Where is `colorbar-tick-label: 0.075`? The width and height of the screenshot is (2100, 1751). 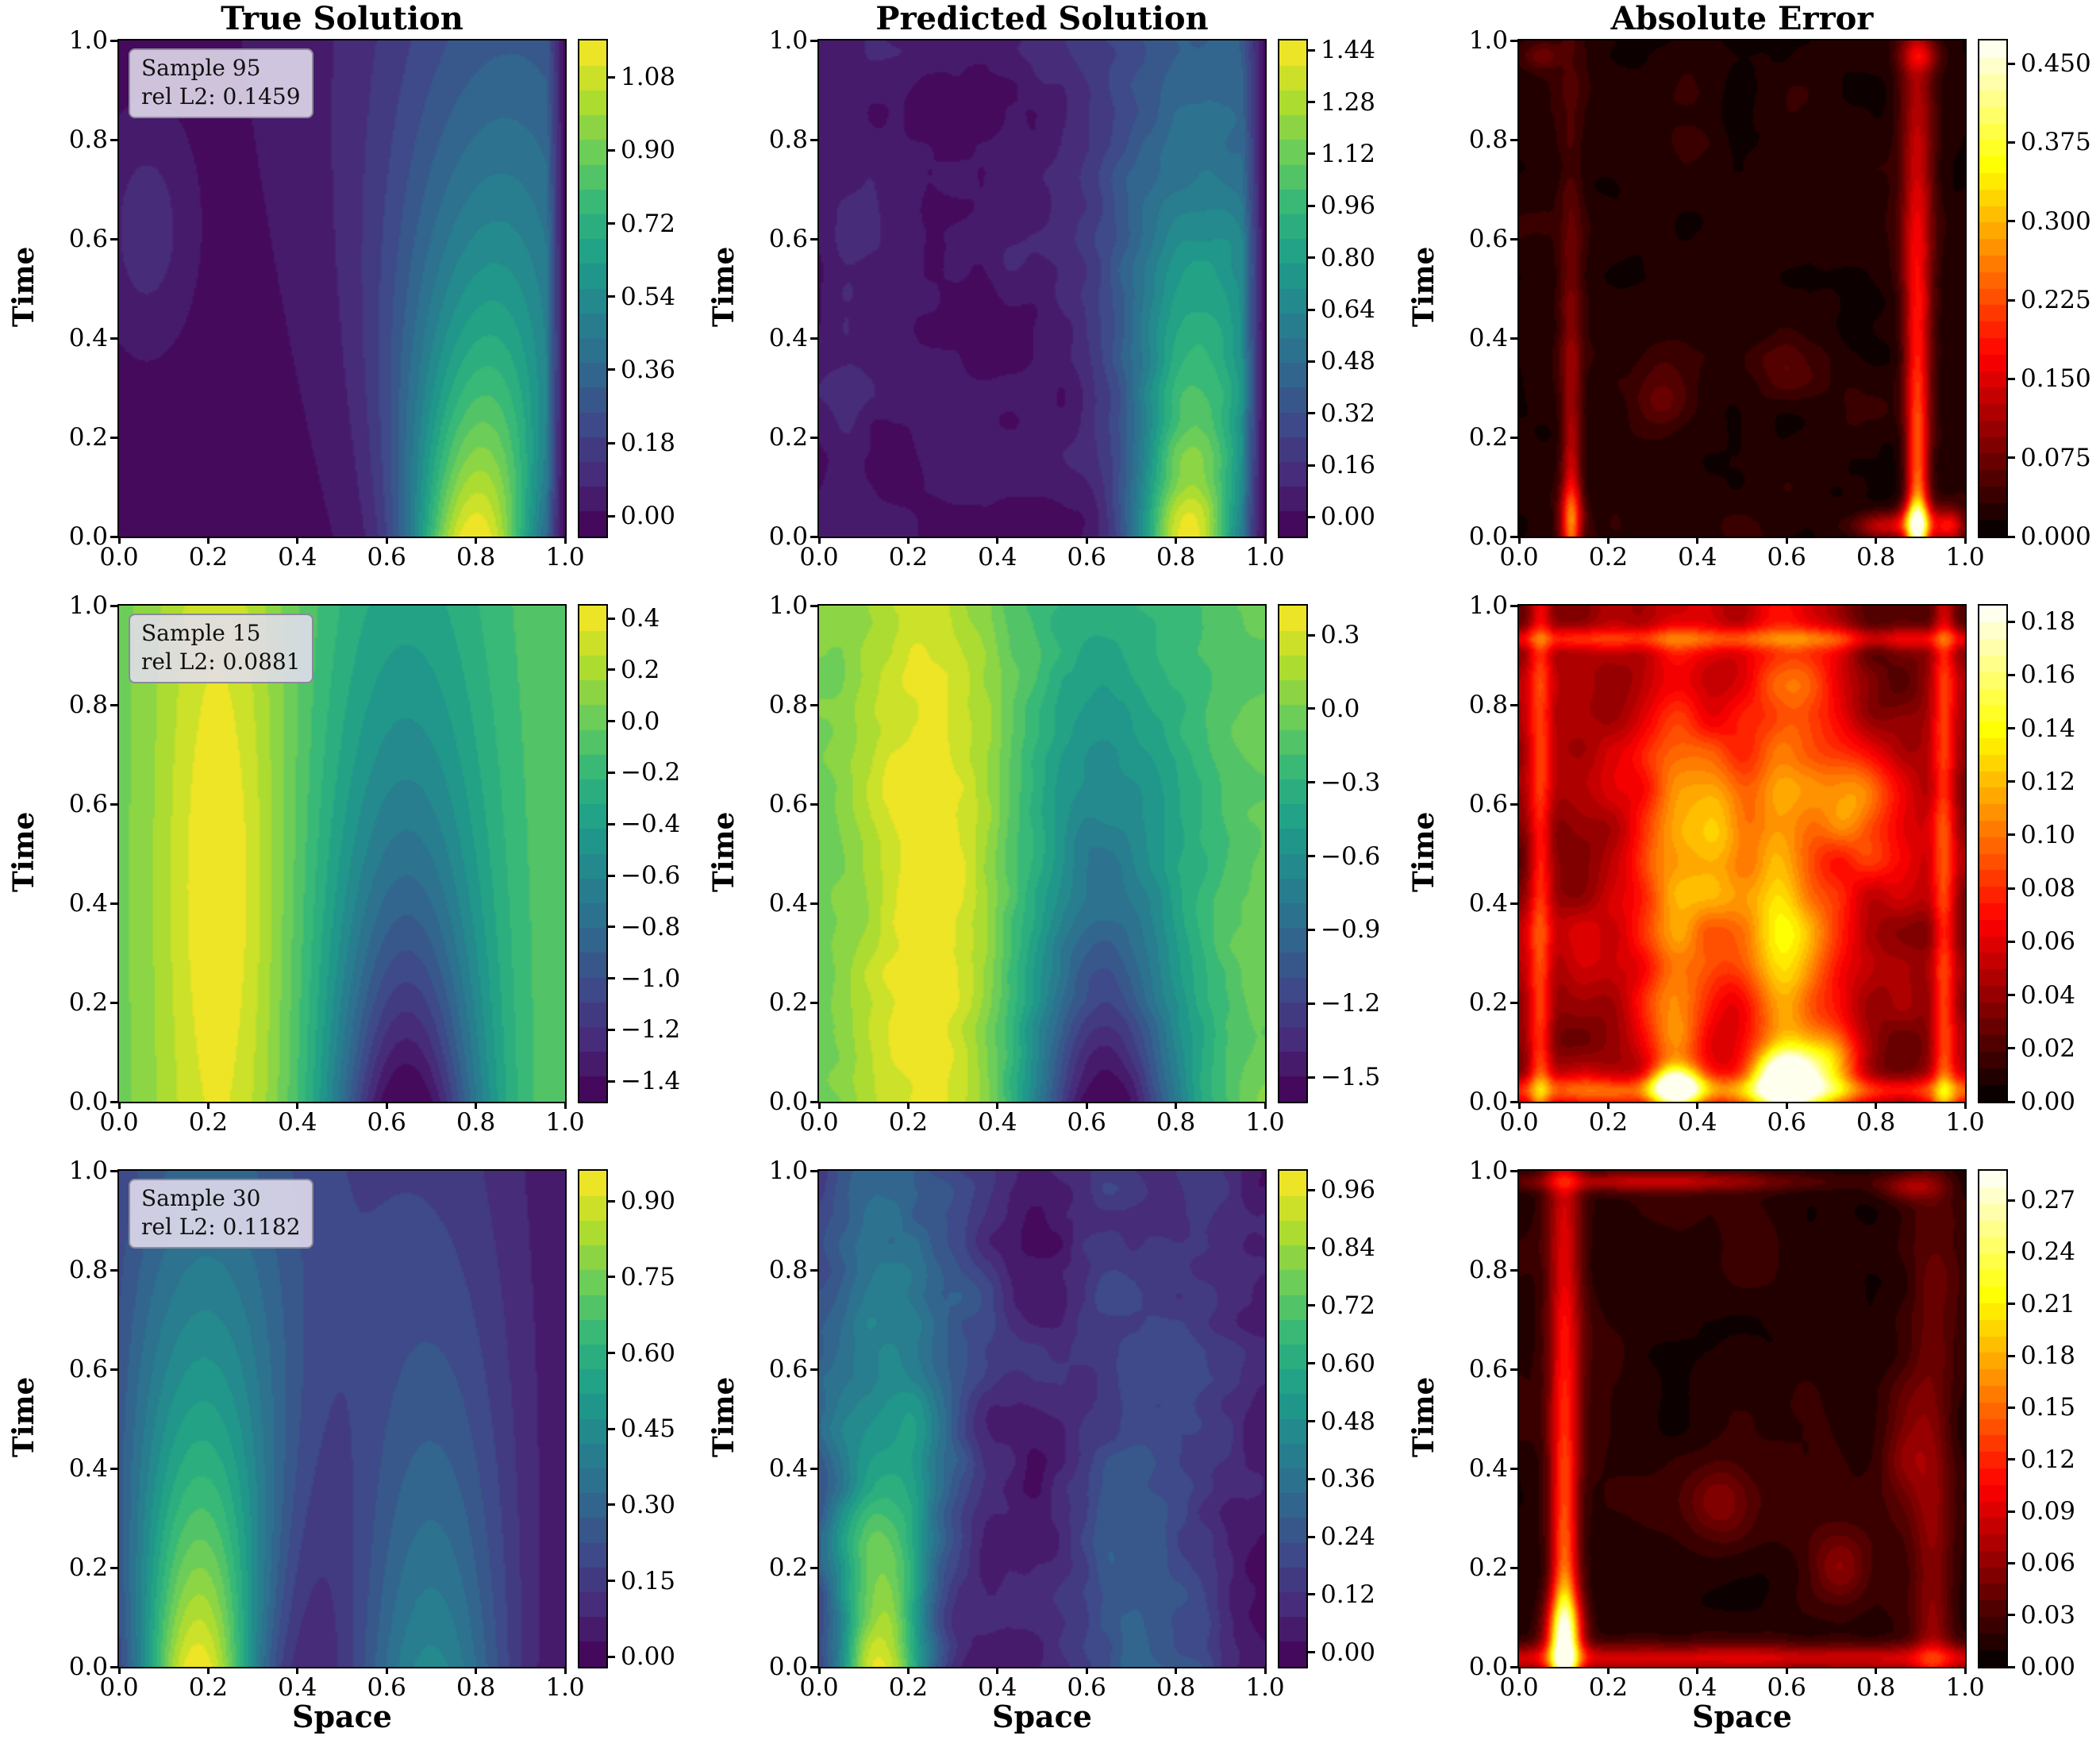
colorbar-tick-label: 0.075 is located at coordinates (2056, 457).